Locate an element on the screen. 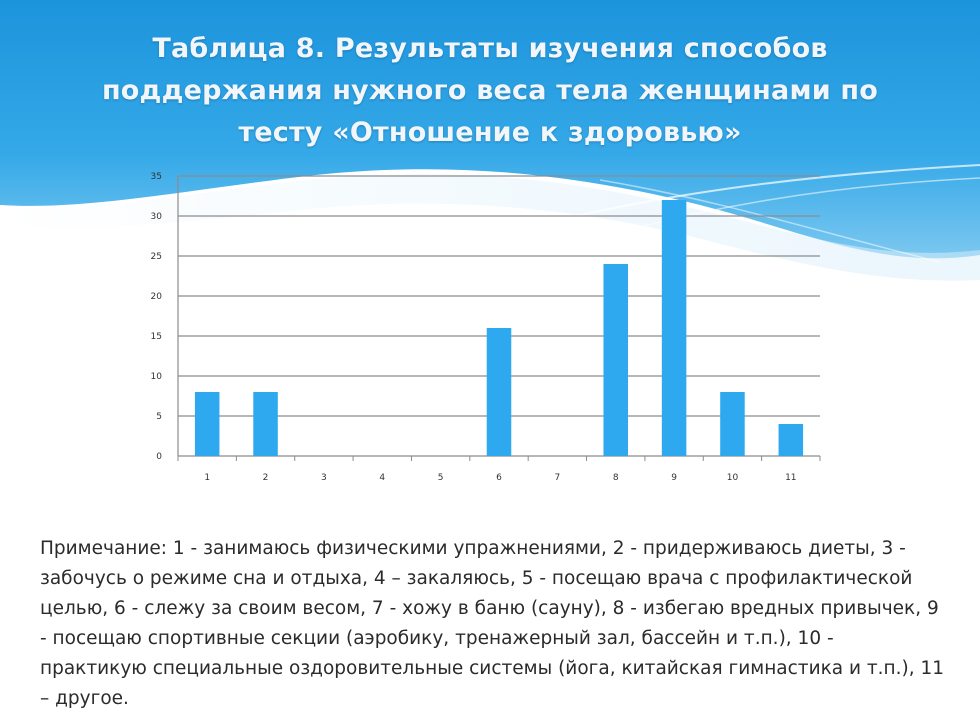  x-tick-label: 5 is located at coordinates (441, 478).